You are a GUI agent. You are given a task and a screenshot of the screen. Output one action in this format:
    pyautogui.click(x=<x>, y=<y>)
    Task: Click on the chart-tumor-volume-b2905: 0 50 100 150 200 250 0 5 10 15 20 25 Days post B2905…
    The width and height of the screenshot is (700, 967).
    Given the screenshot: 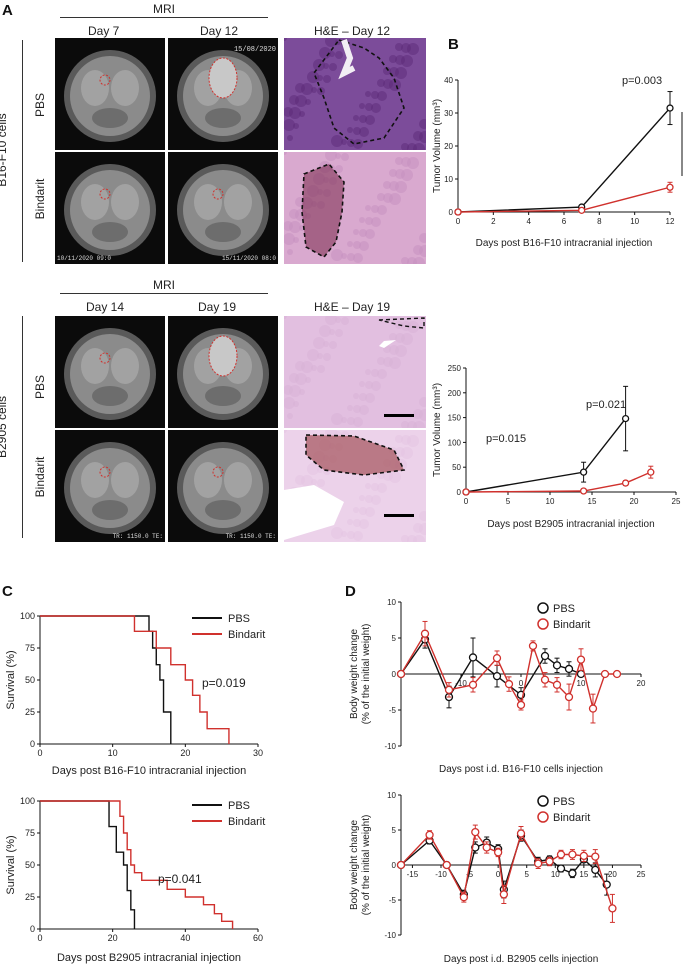 What is the action you would take?
    pyautogui.click(x=556, y=447)
    